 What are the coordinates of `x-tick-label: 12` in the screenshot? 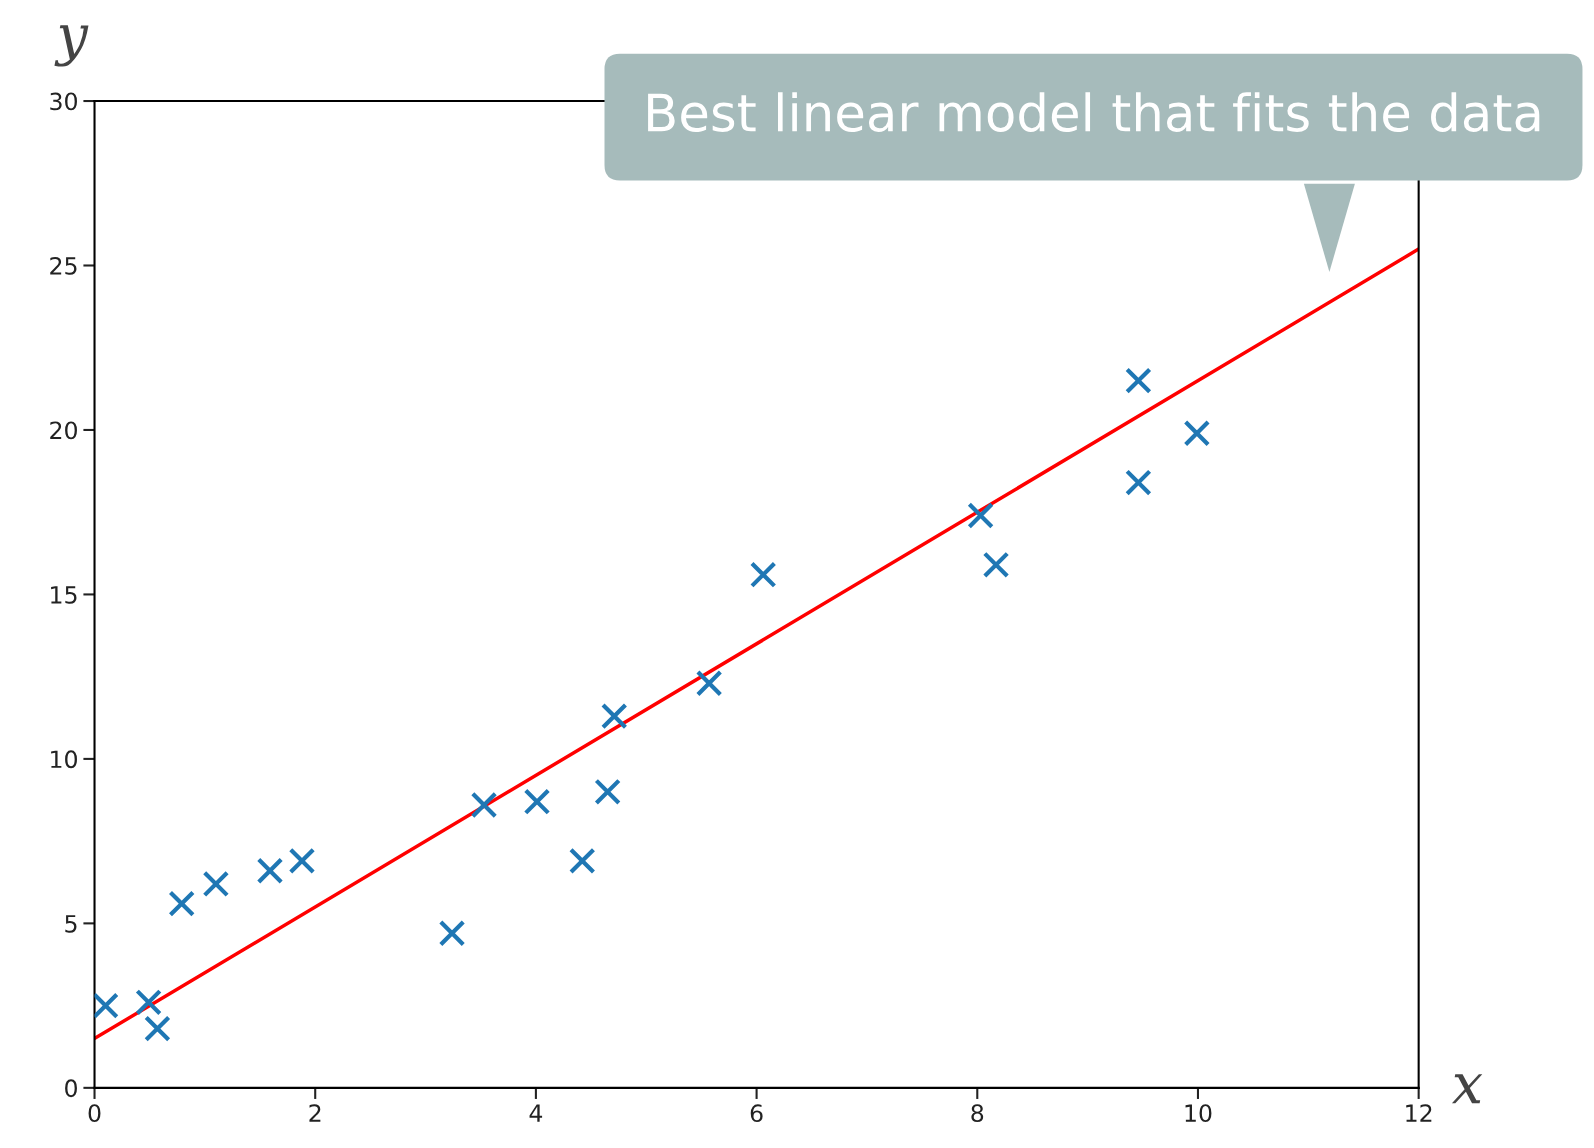 It's located at (1419, 1113).